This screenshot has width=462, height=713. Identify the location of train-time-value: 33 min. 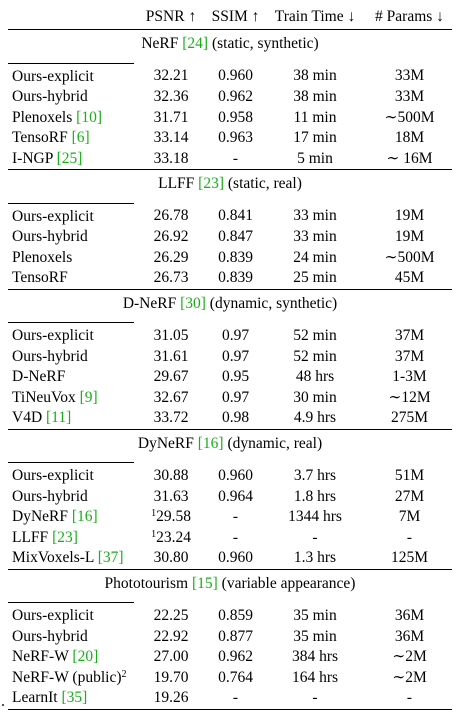
(315, 216).